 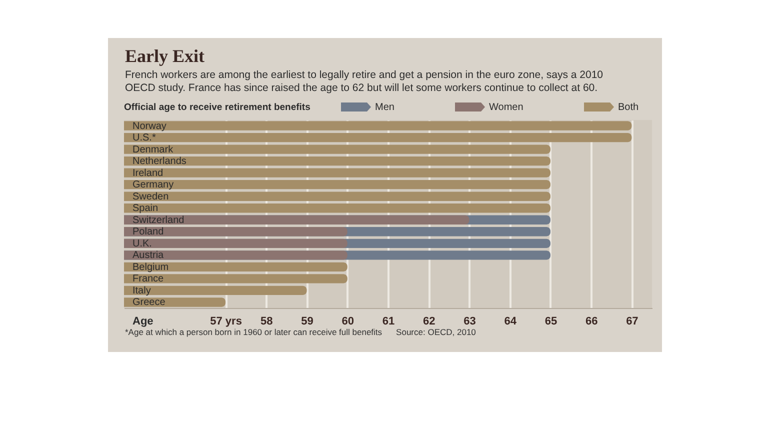 I want to click on y-tick-label: Denmark, so click(x=153, y=150).